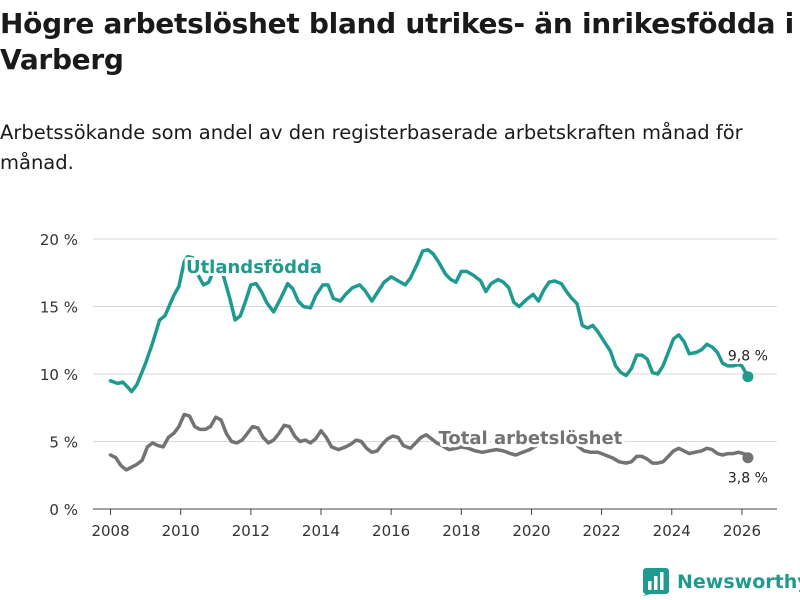 This screenshot has width=800, height=600. Describe the element at coordinates (63, 510) in the screenshot. I see `y-tick-label: 0 %` at that location.